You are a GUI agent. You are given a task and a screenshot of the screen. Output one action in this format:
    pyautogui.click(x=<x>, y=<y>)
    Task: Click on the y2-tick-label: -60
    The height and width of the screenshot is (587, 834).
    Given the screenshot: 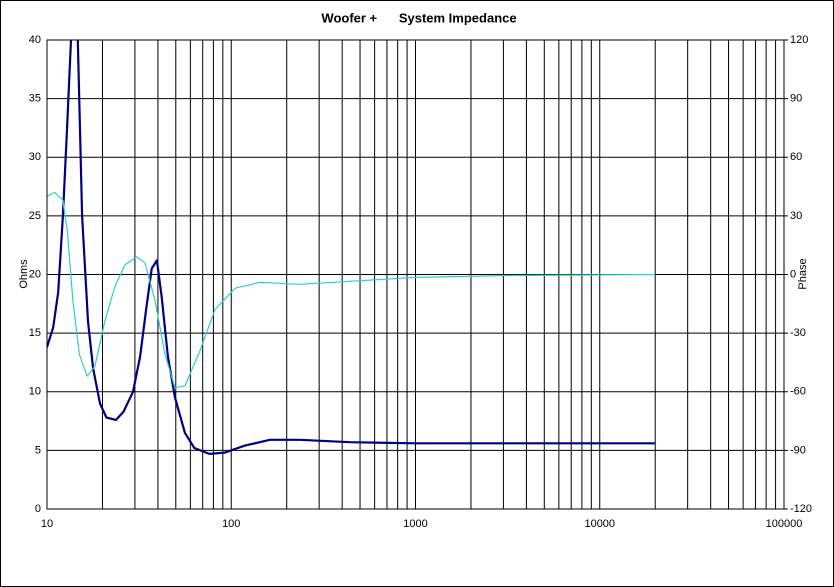 What is the action you would take?
    pyautogui.click(x=798, y=392)
    